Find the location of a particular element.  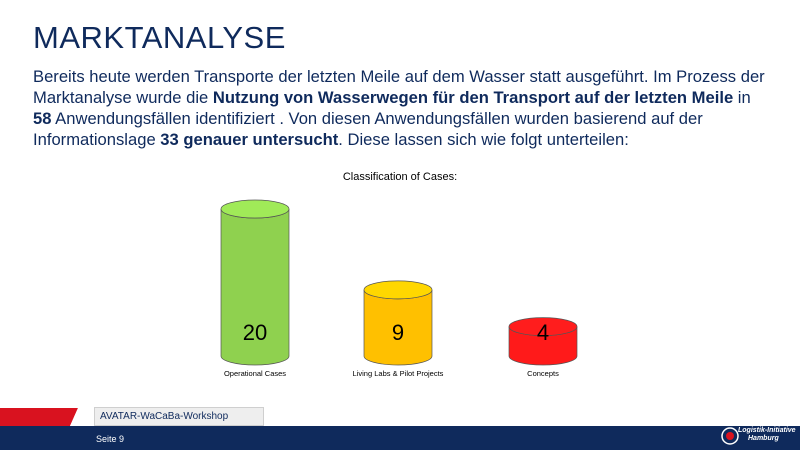

chart-title: Classification of Cases: is located at coordinates (400, 177).